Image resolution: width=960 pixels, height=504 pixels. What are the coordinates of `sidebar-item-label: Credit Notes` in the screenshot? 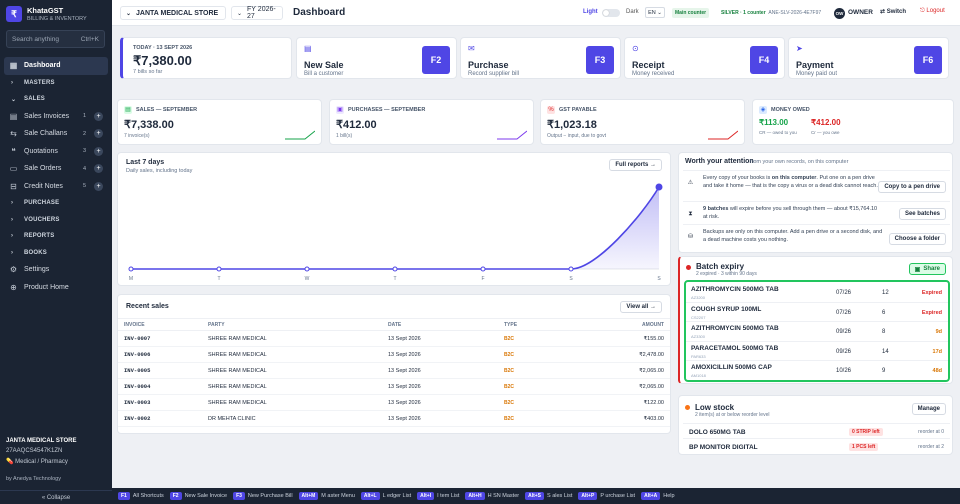 It's located at (43, 186).